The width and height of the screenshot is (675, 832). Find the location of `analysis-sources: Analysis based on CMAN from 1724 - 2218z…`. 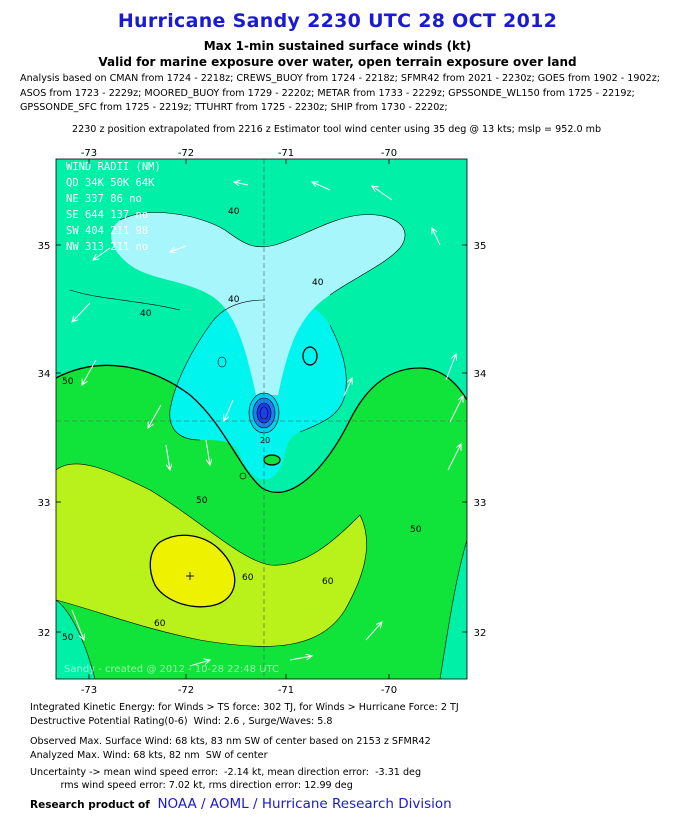

analysis-sources: Analysis based on CMAN from 1724 - 2218z… is located at coordinates (340, 94).